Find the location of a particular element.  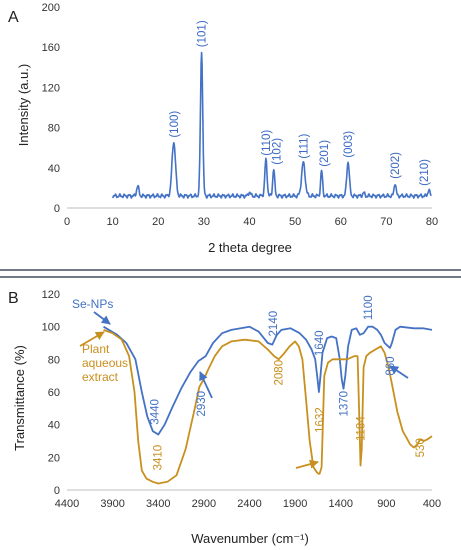

chart-a-x-tick-label: 50 is located at coordinates (295, 222).